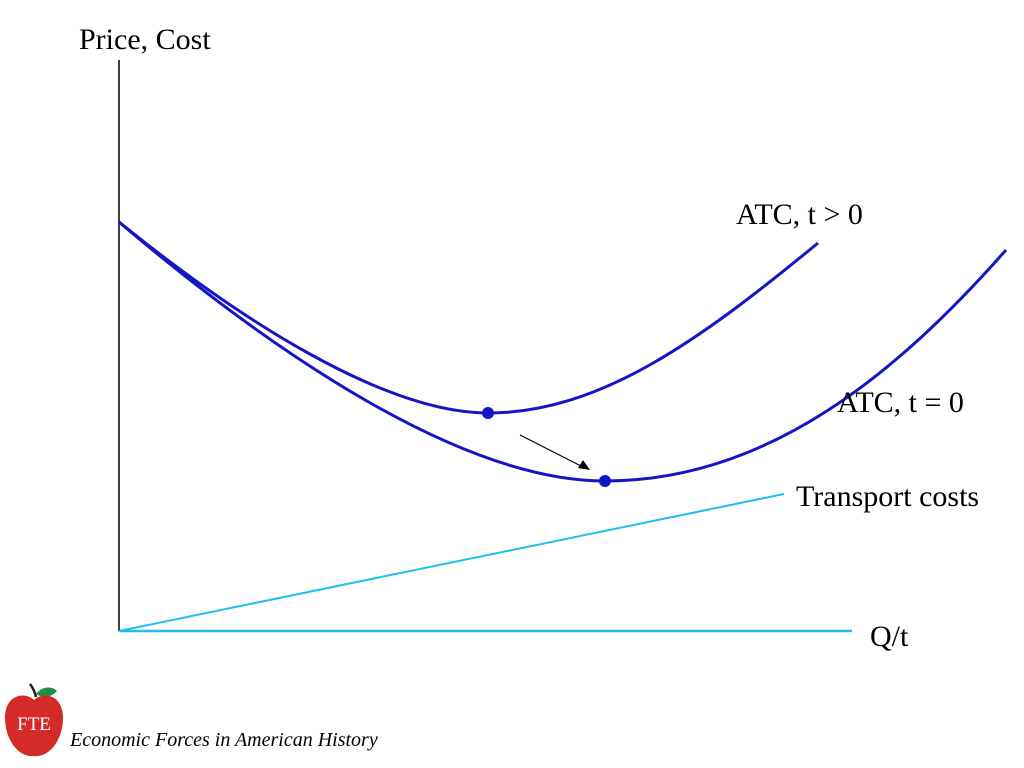 The image size is (1024, 768). Describe the element at coordinates (46, 692) in the screenshot. I see `apple-leaf` at that location.